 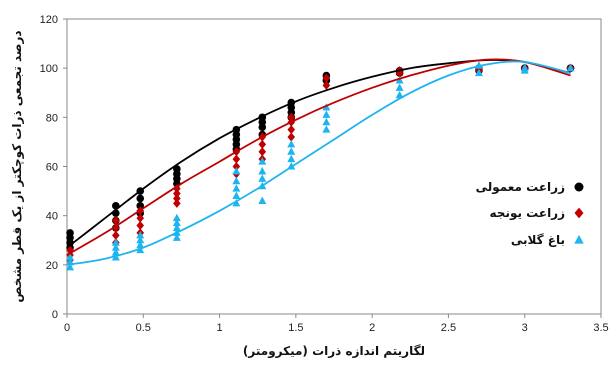 I want to click on y-tick-label: 100, so click(x=49, y=69).